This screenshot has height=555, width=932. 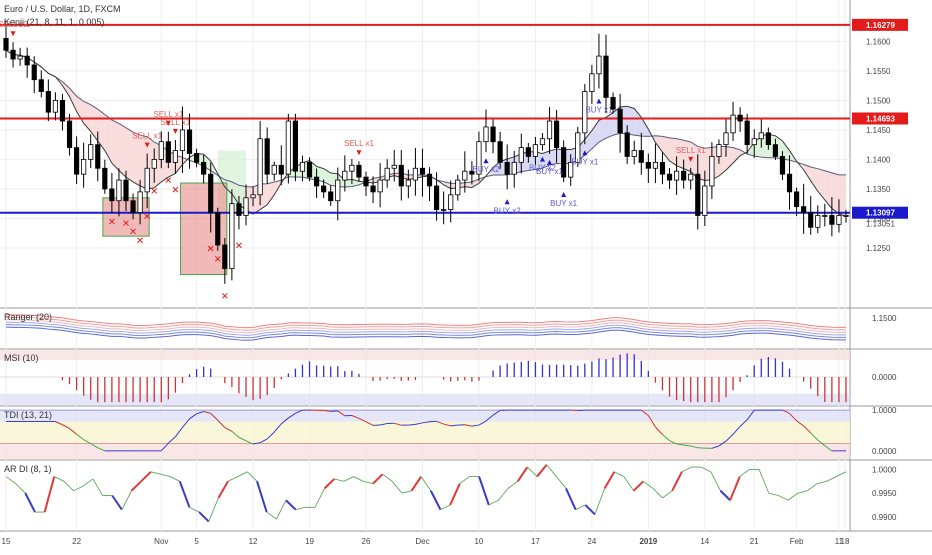 What do you see at coordinates (422, 541) in the screenshot?
I see `time-tick-label: Dec` at bounding box center [422, 541].